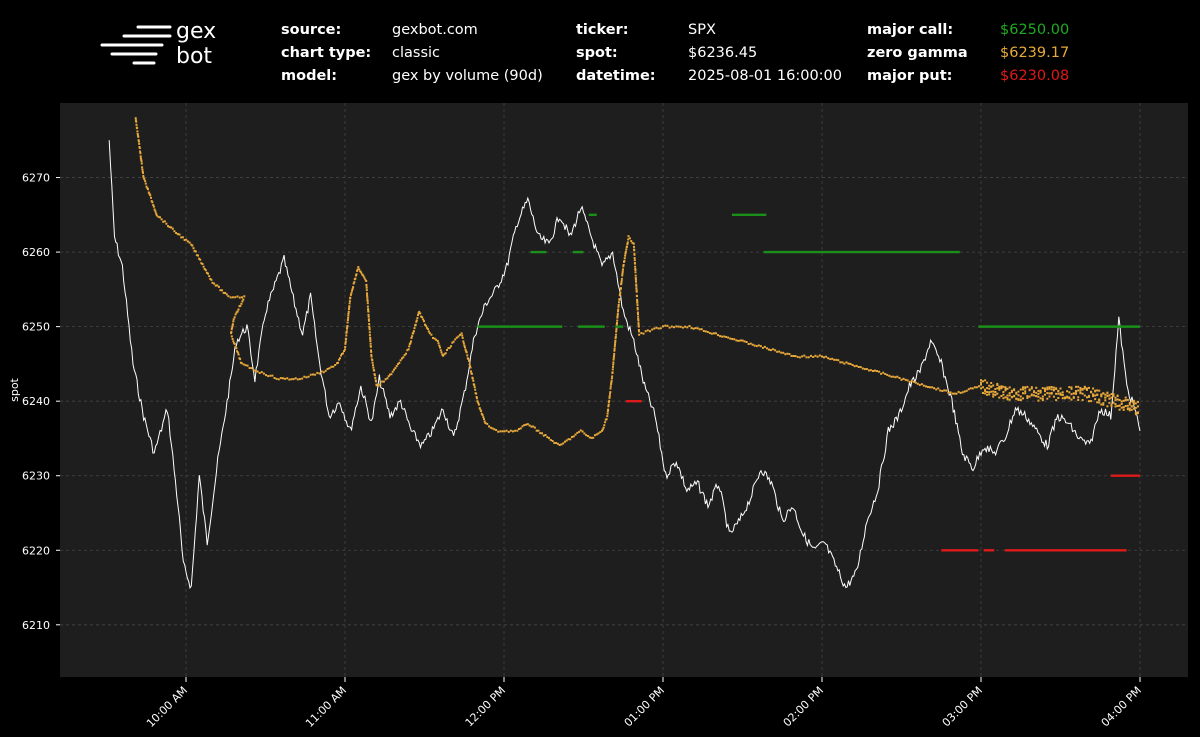 The height and width of the screenshot is (737, 1200). What do you see at coordinates (882, 475) in the screenshot?
I see `put-levels` at bounding box center [882, 475].